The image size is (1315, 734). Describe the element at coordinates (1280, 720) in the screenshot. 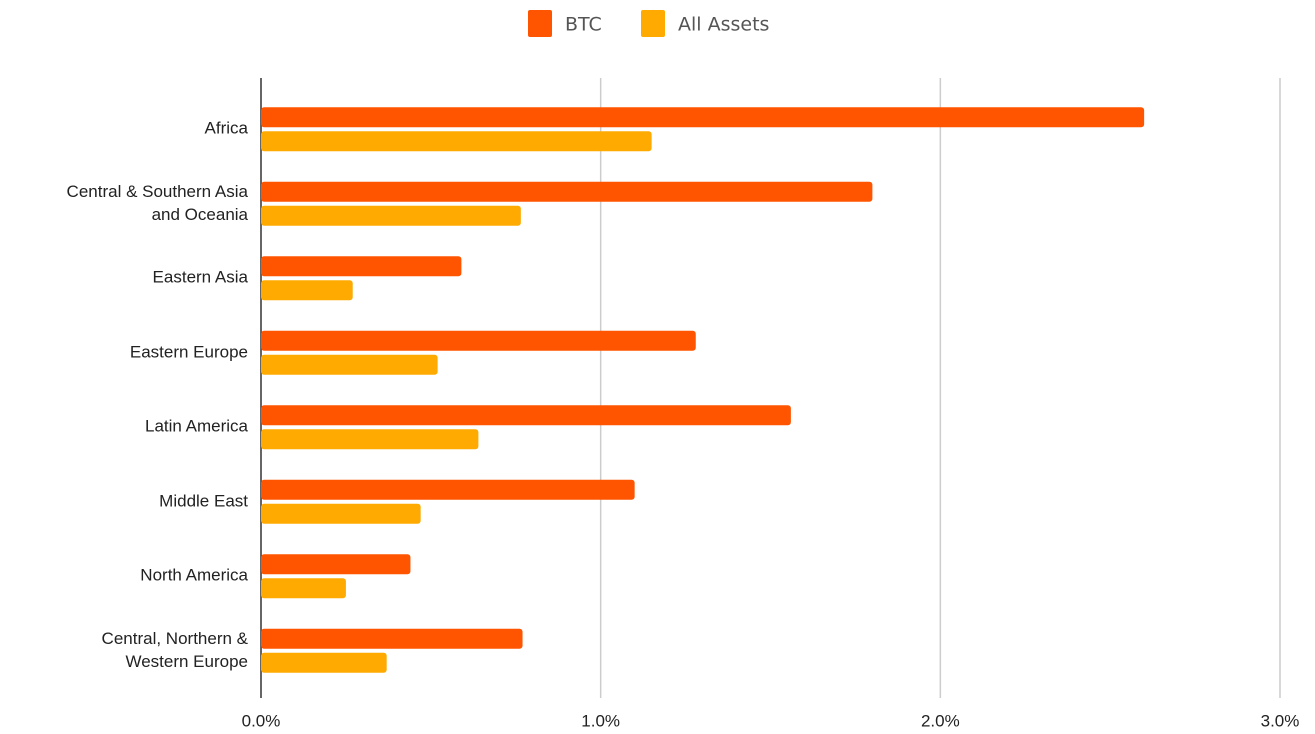

I see `x-tick-label: 3.0%` at that location.